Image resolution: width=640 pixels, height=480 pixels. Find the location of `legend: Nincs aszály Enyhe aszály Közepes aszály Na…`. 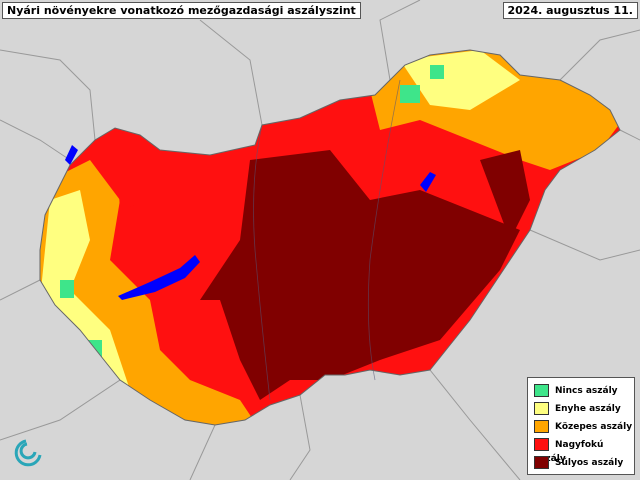

legend: Nincs aszály Enyhe aszály Közepes aszály Na… is located at coordinates (581, 426).